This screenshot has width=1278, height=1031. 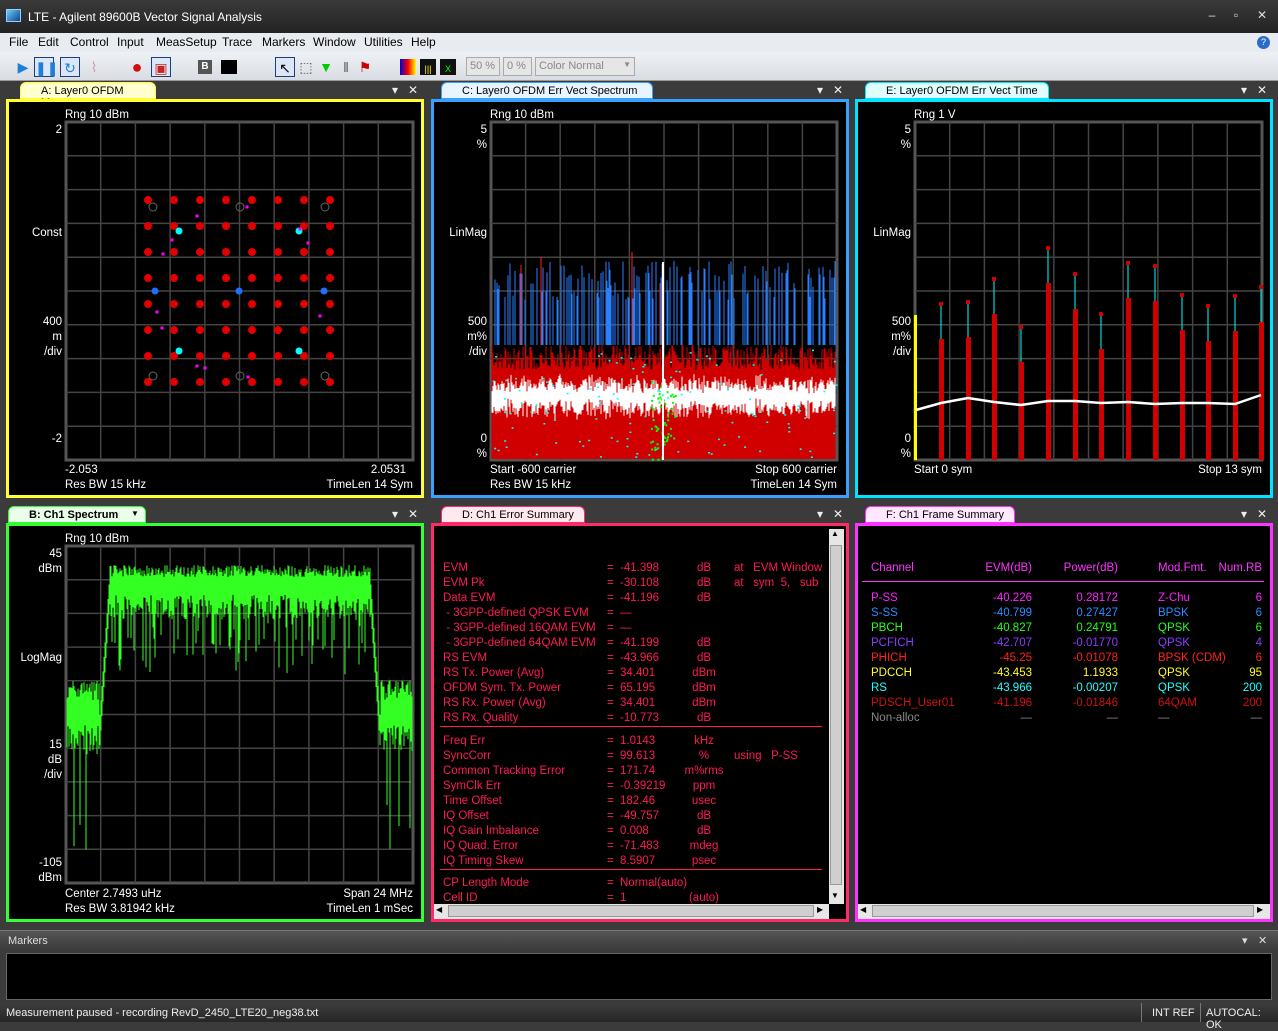 I want to click on menu-help: Help, so click(x=423, y=42).